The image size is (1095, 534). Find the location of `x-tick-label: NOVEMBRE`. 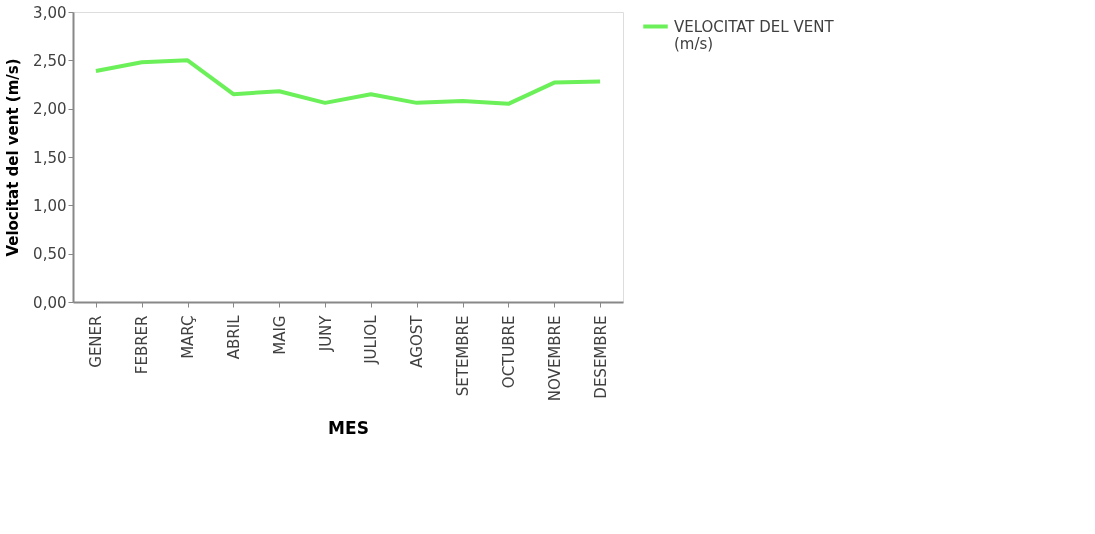

x-tick-label: NOVEMBRE is located at coordinates (554, 358).